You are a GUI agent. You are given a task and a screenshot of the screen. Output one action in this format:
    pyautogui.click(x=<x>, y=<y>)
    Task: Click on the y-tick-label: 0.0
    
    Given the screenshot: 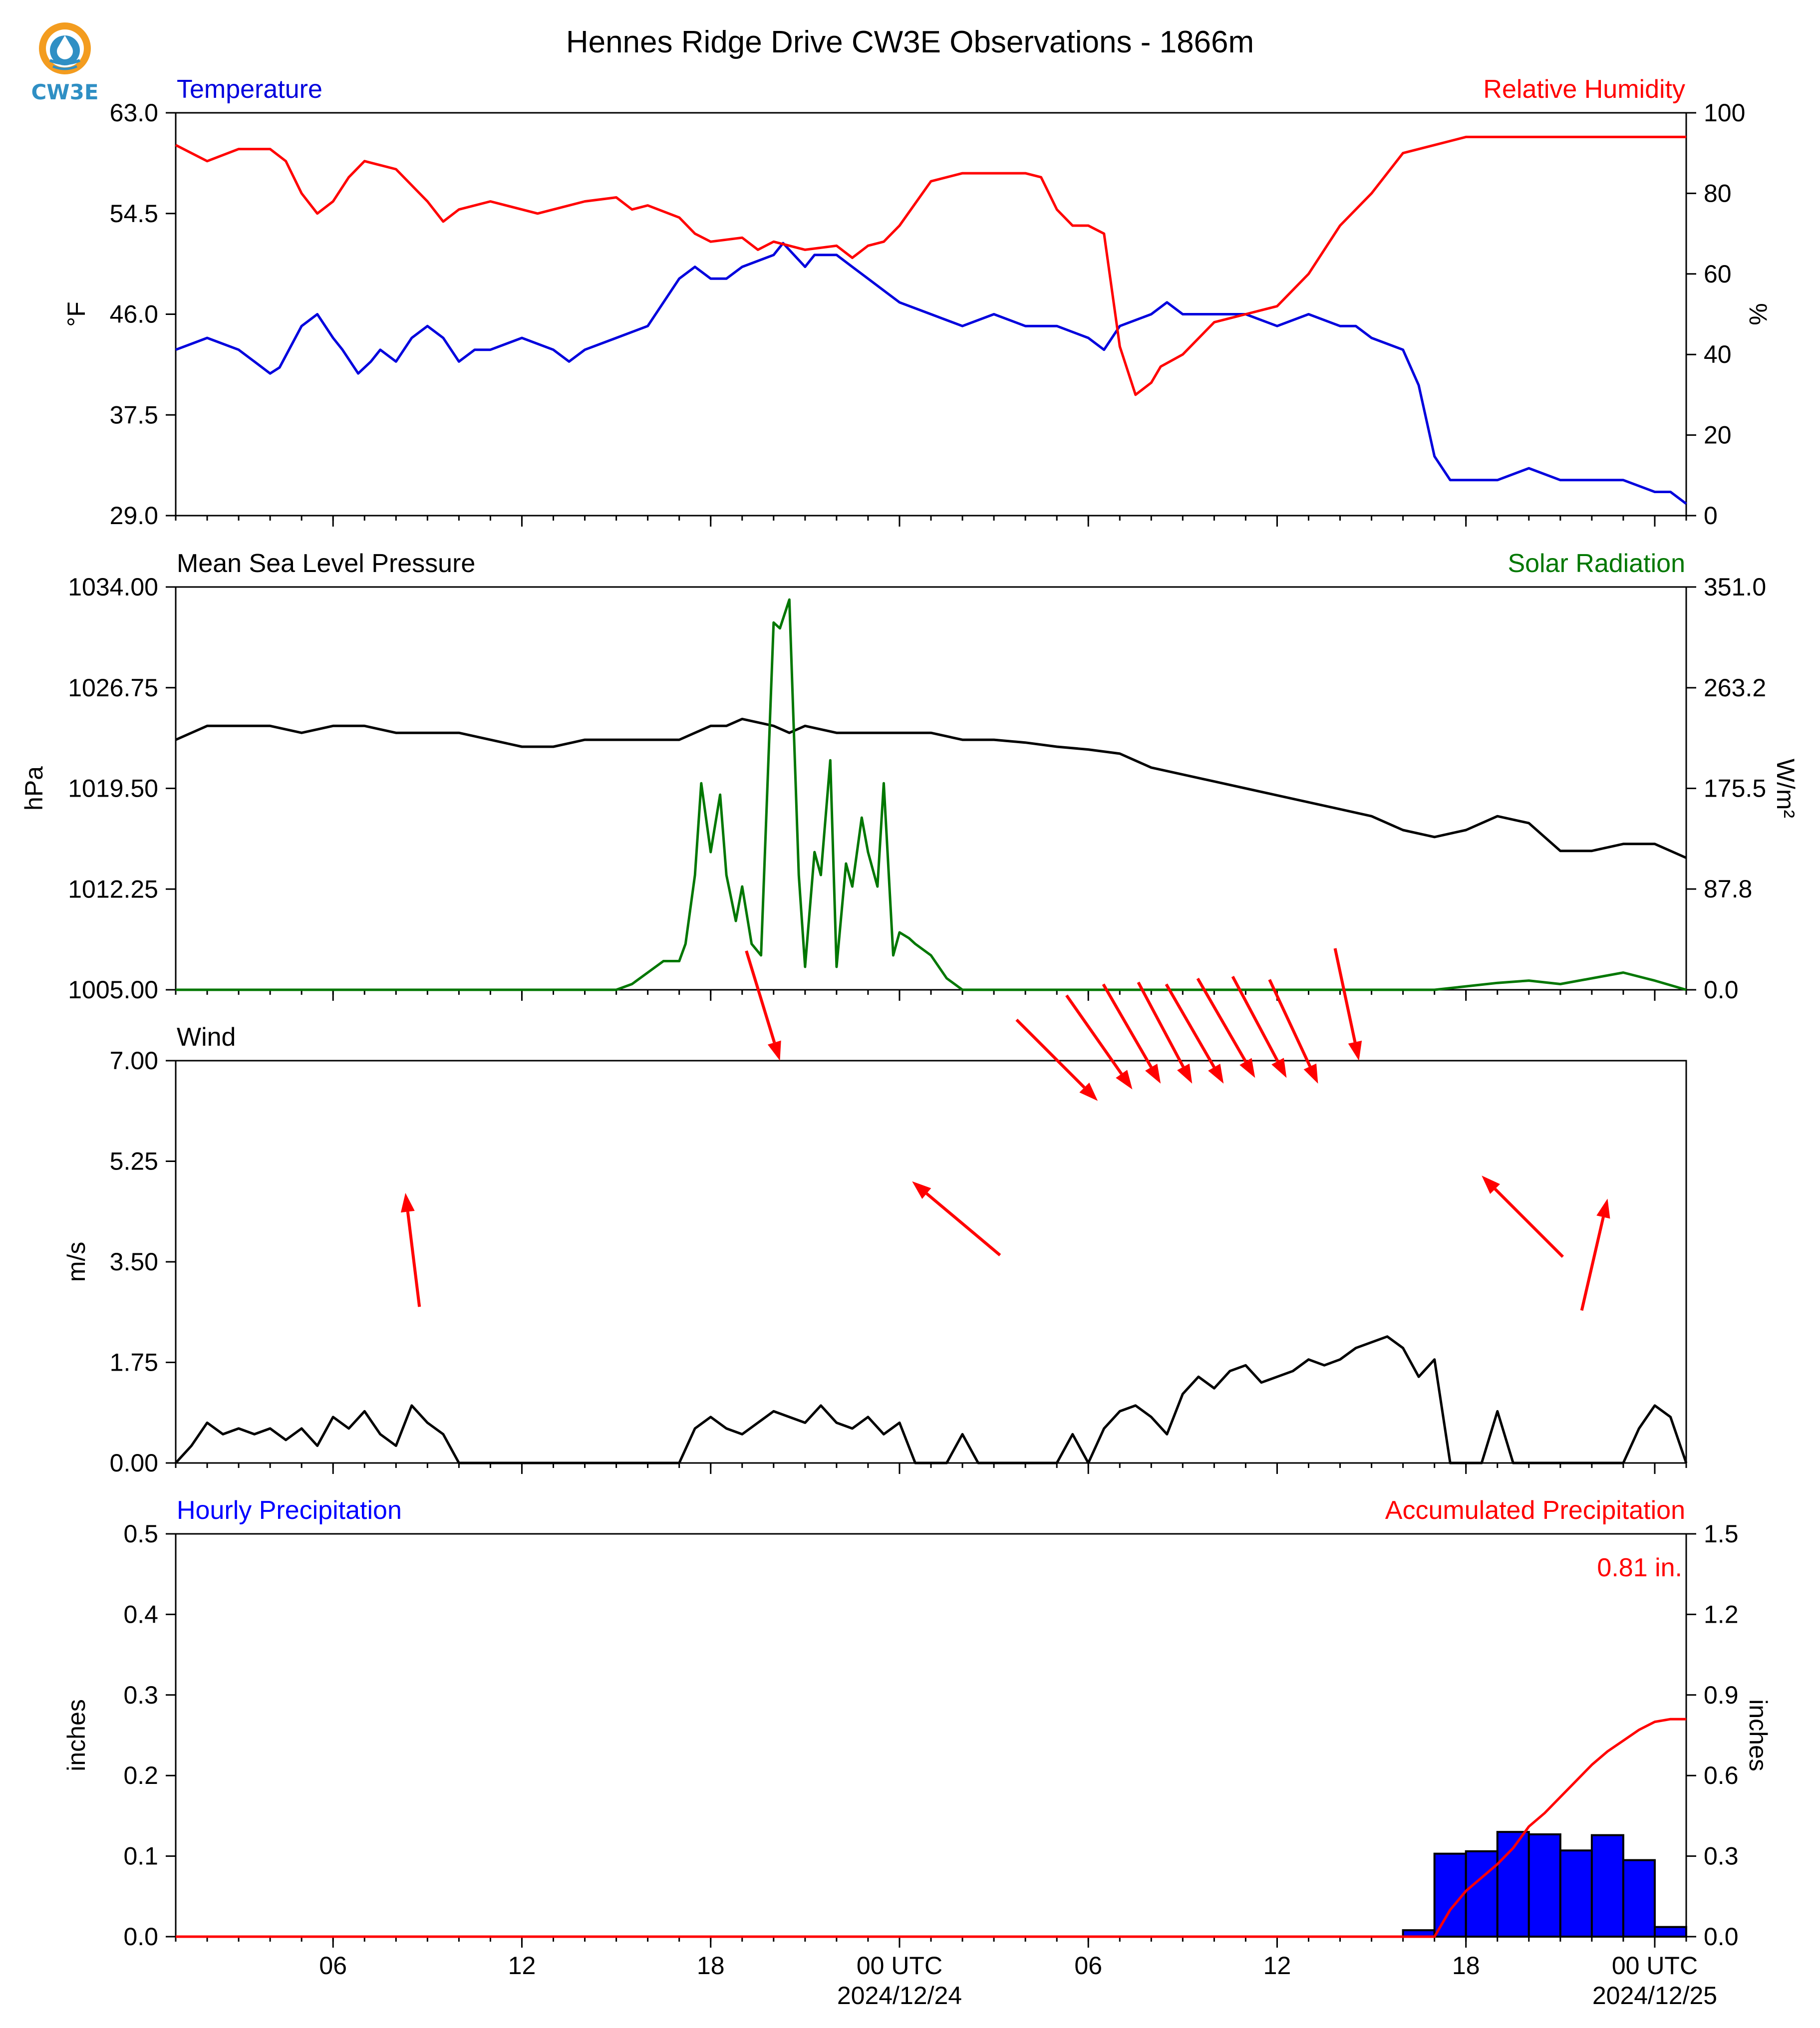 What is the action you would take?
    pyautogui.click(x=140, y=1937)
    